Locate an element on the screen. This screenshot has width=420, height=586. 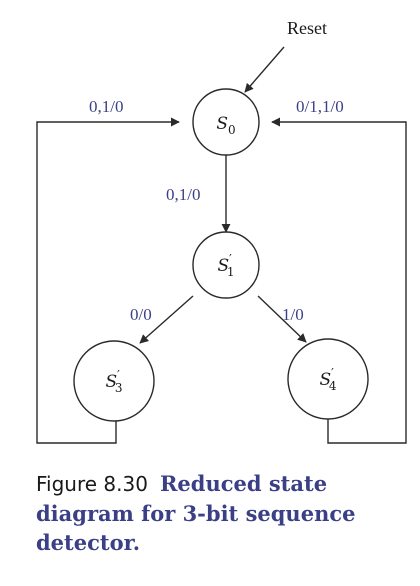
state-s0: S0 is located at coordinates (226, 122).